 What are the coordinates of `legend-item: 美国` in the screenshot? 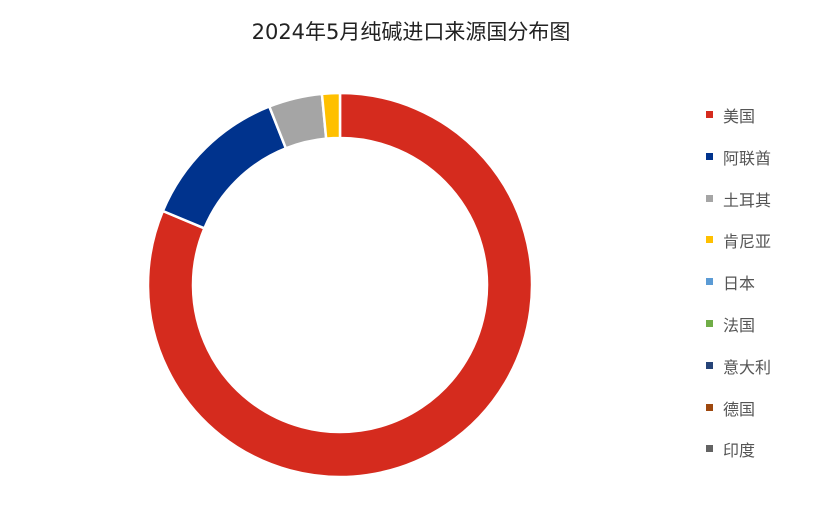 It's located at (738, 124).